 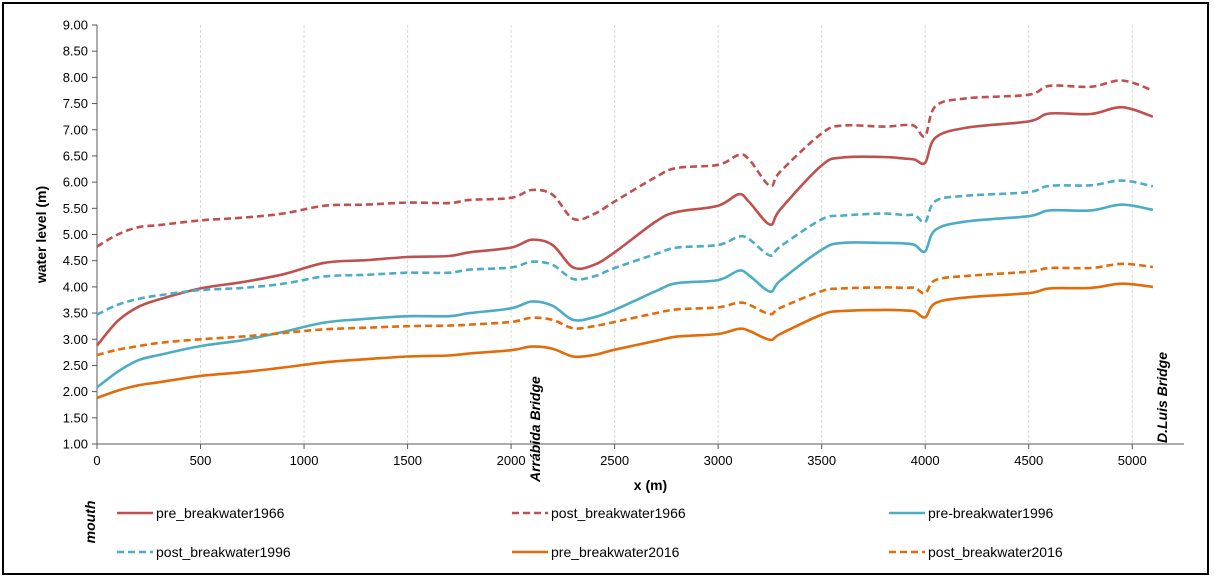 I want to click on y-tick-label: 8.00, so click(x=75, y=77).